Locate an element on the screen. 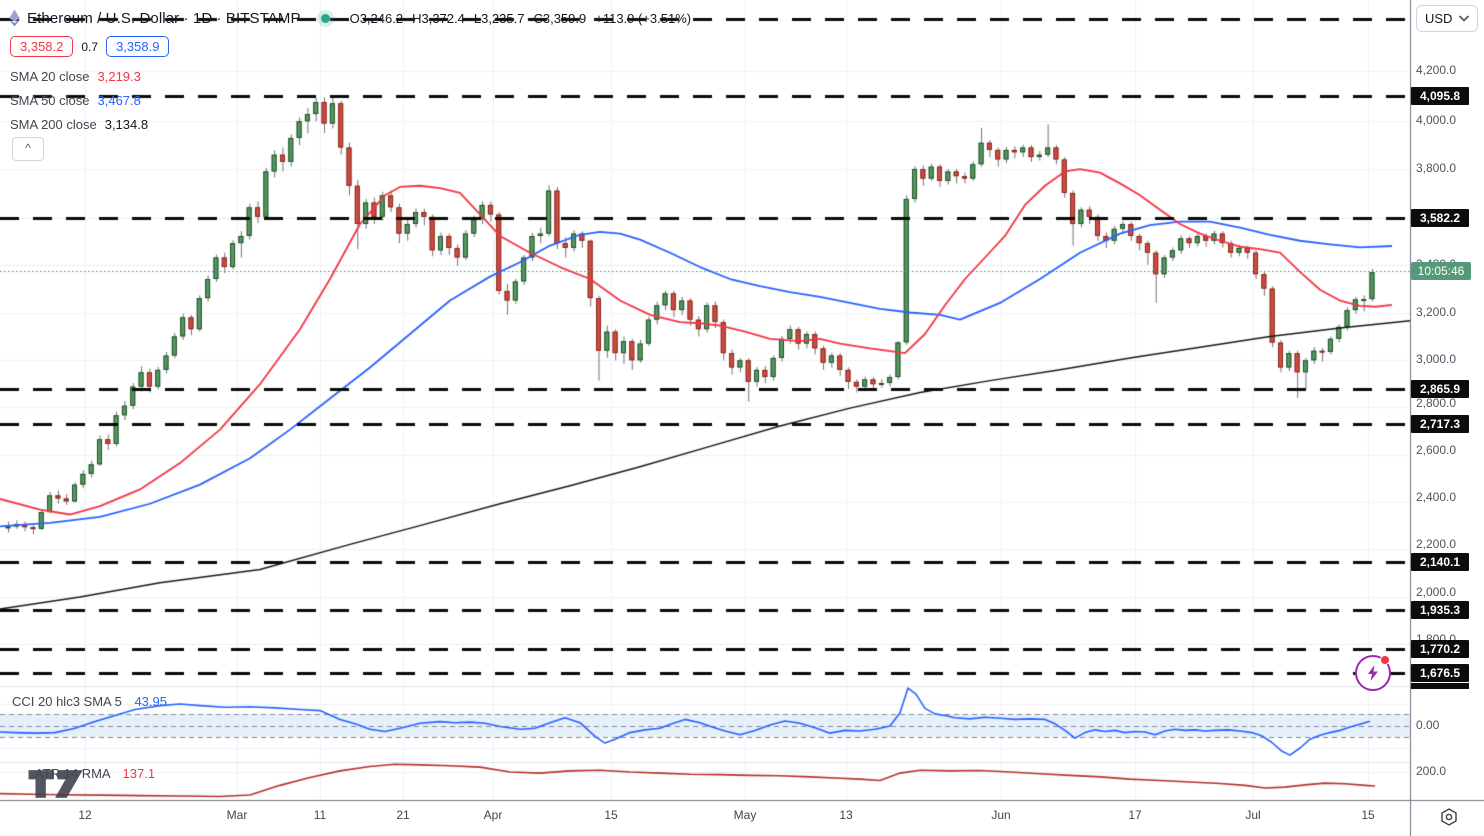 The image size is (1484, 836). price-level-badge: 1,935.3 is located at coordinates (1440, 610).